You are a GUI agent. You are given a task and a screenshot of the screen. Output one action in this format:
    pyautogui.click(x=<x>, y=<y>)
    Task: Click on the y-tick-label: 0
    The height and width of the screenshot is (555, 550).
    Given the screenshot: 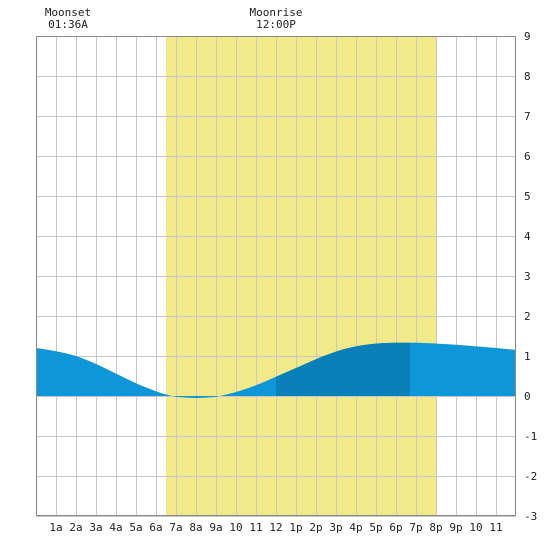 What is the action you would take?
    pyautogui.click(x=527, y=396)
    